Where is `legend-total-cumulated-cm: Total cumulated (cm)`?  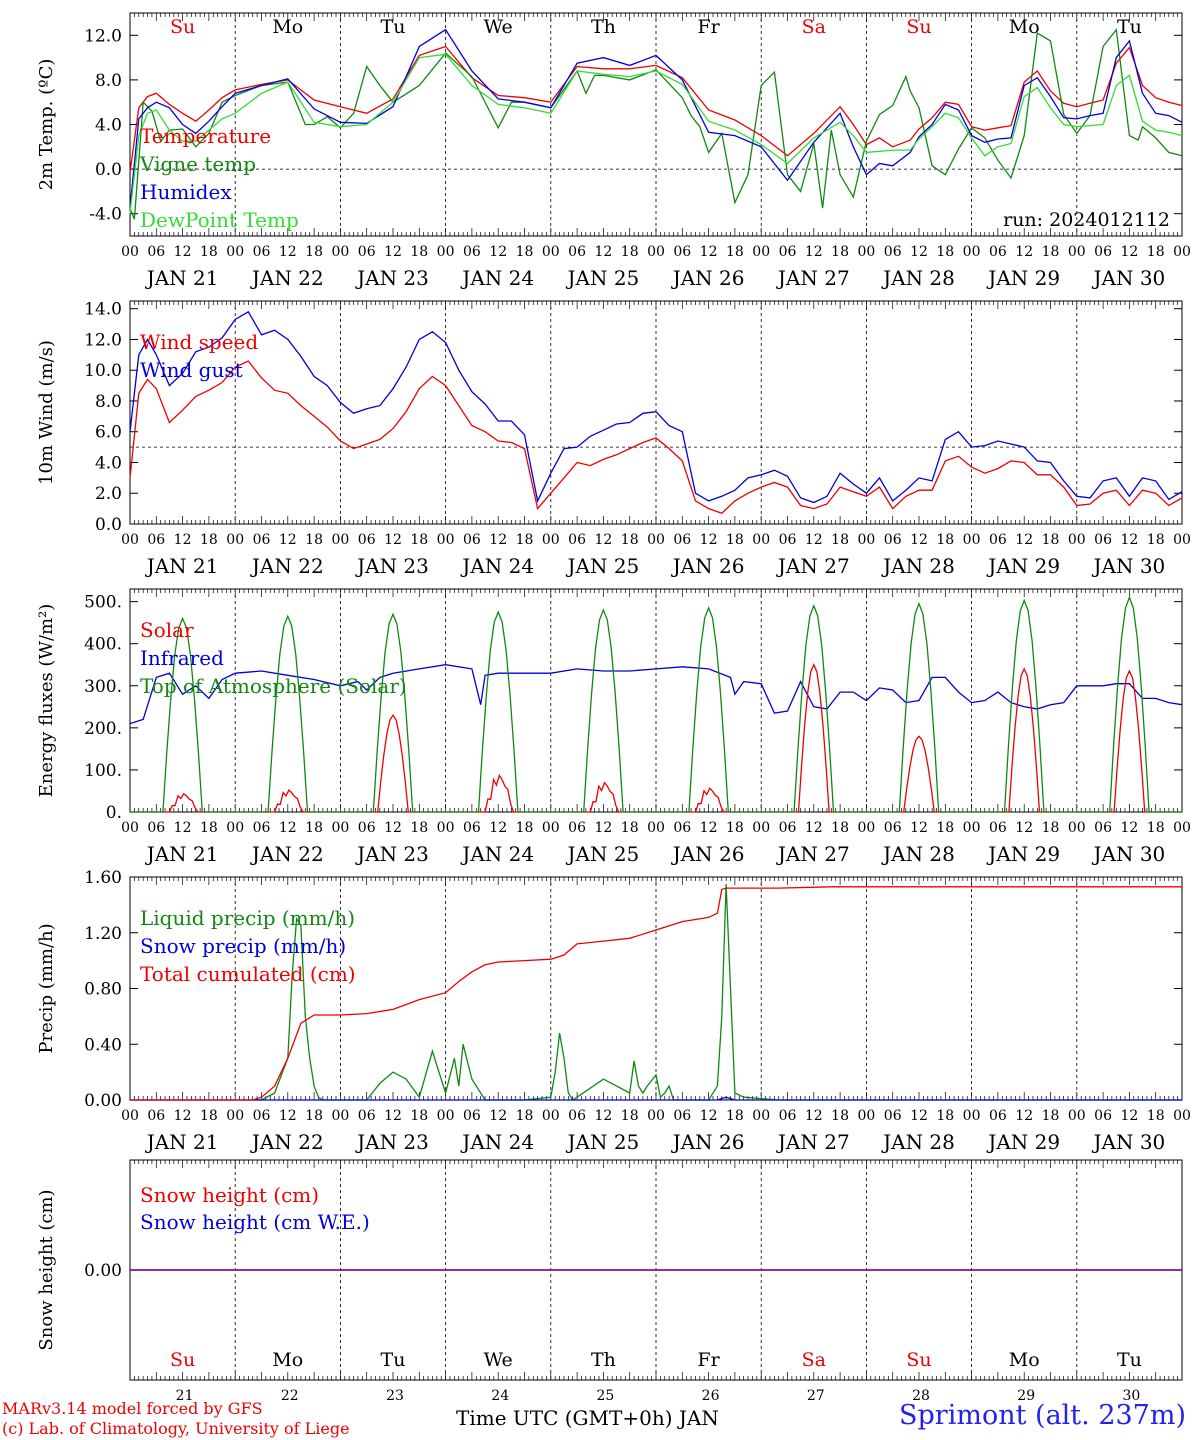 legend-total-cumulated-cm: Total cumulated (cm) is located at coordinates (248, 974).